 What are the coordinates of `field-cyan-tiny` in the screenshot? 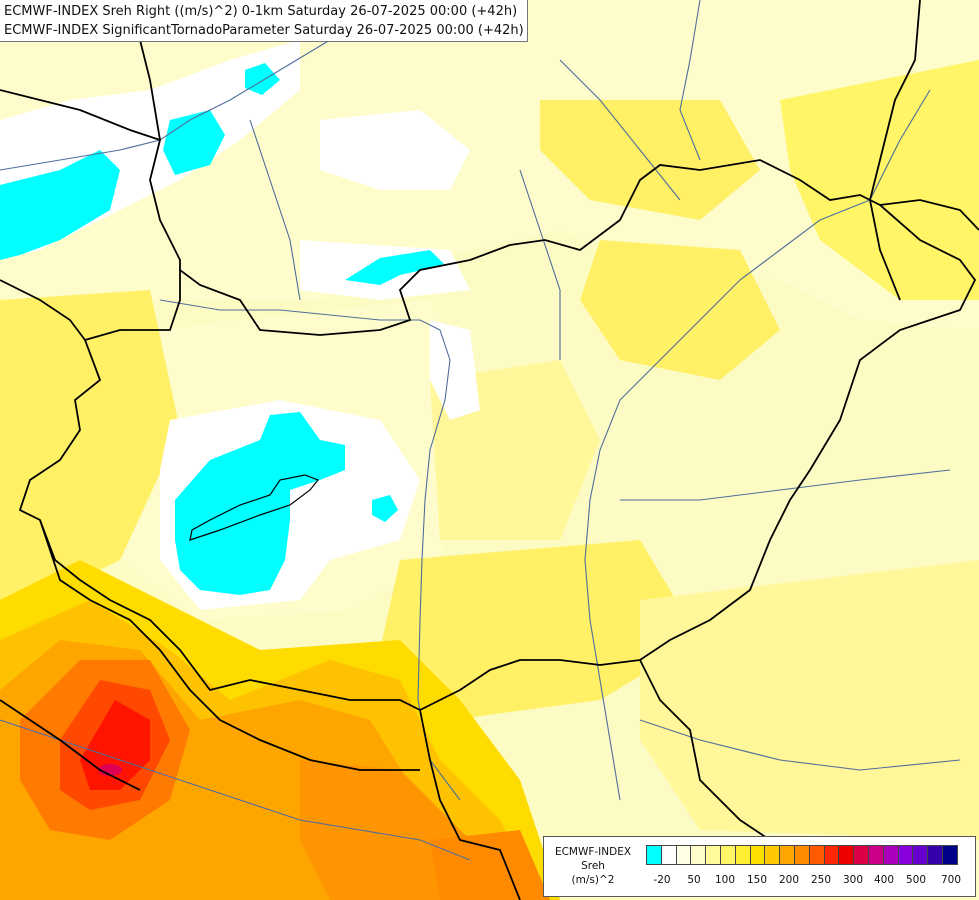 It's located at (262, 79).